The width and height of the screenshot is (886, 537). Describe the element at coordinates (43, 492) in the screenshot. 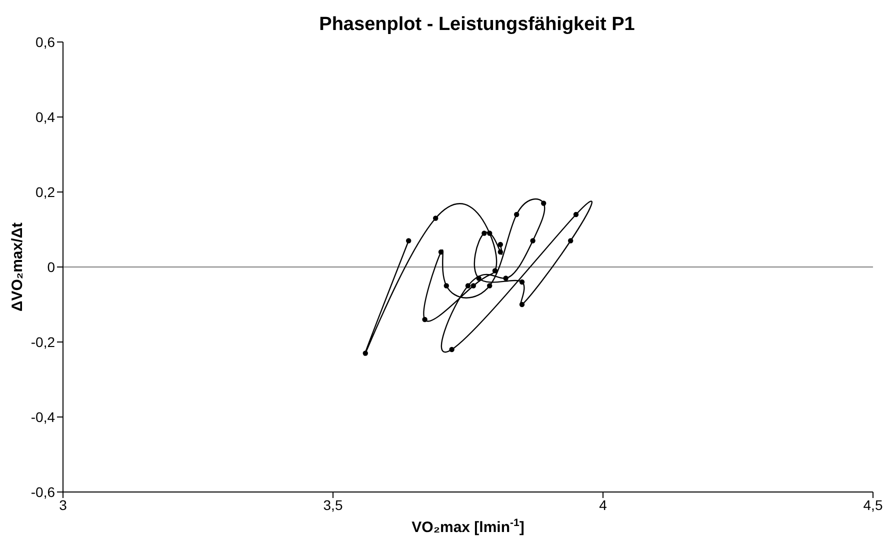

I see `y-tick-label: -0,6` at that location.